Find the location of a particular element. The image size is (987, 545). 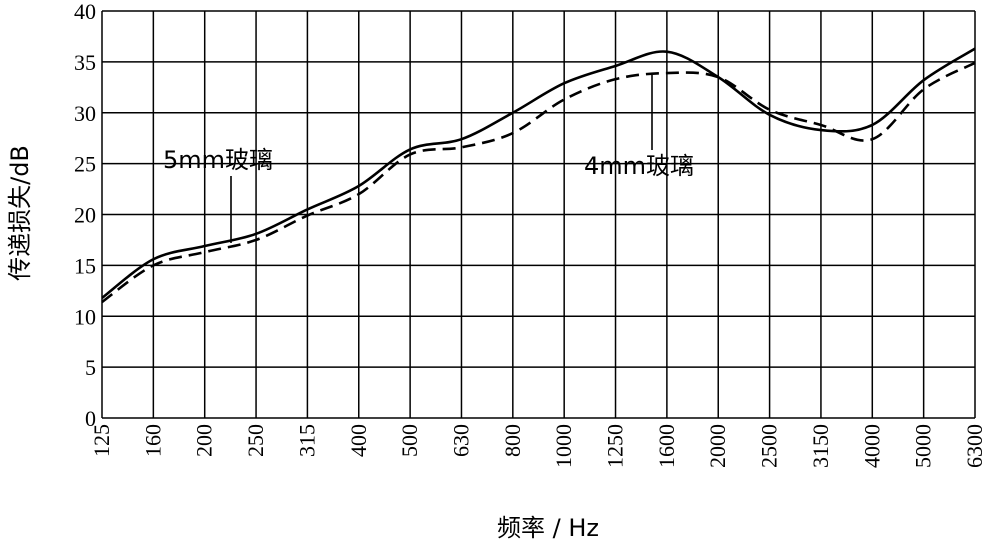

x-tick-label: 1250 is located at coordinates (615, 446).